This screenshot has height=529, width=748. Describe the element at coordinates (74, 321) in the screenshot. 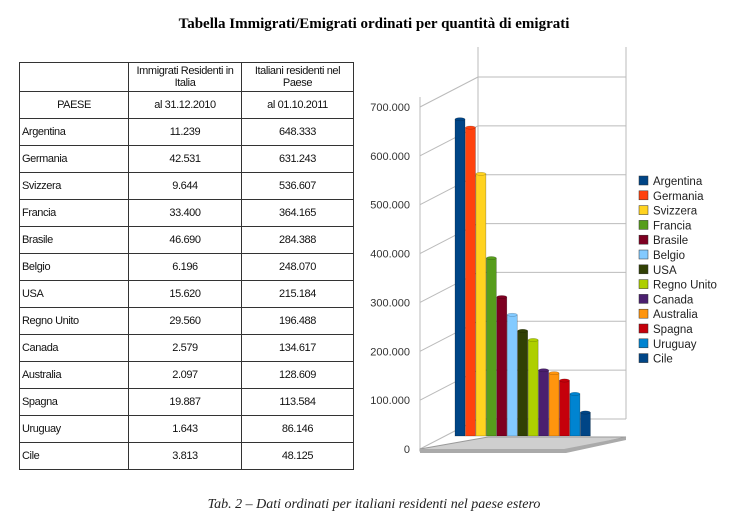

I see `country-cell: Regno Unito` at that location.